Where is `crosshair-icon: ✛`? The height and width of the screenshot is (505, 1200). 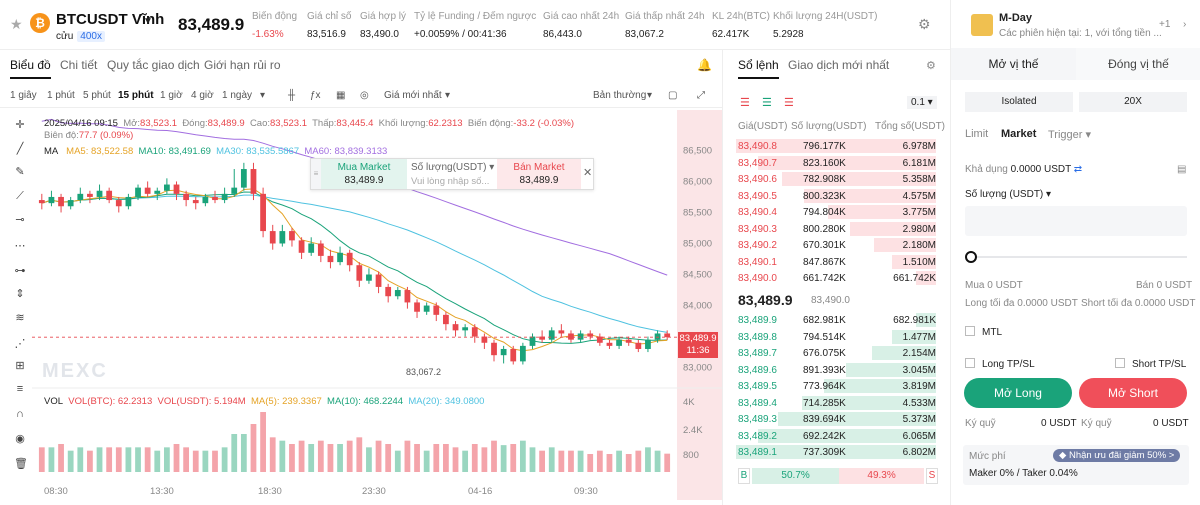 crosshair-icon: ✛ is located at coordinates (20, 125).